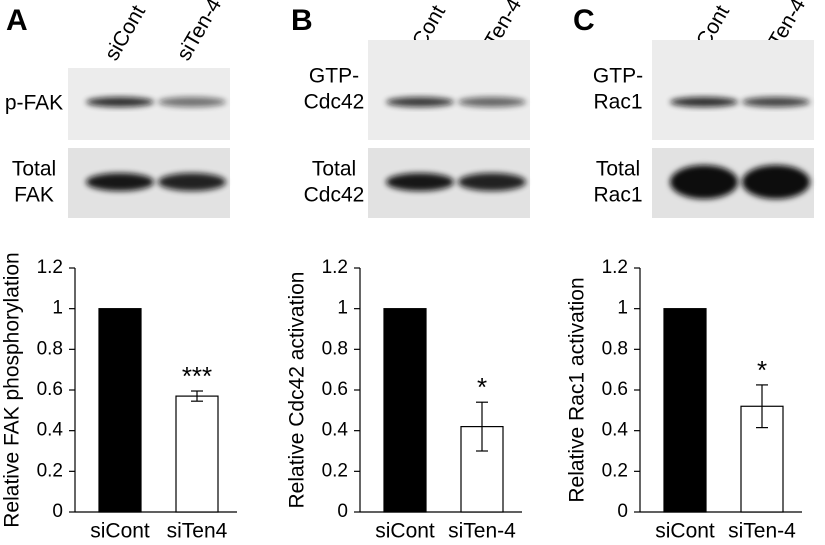  Describe the element at coordinates (125, 32) in the screenshot. I see `lane-label: siCont` at that location.